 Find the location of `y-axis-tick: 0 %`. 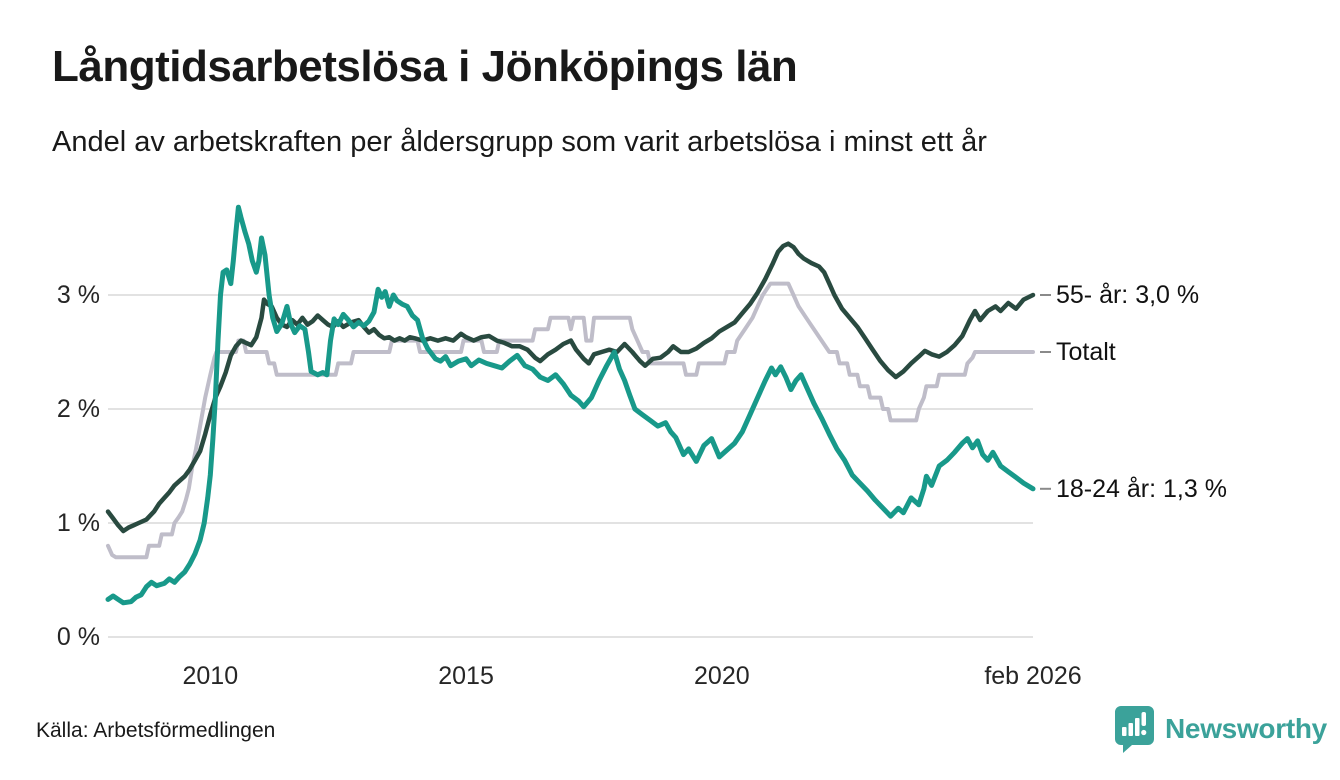

y-axis-tick: 0 % is located at coordinates (78, 637).